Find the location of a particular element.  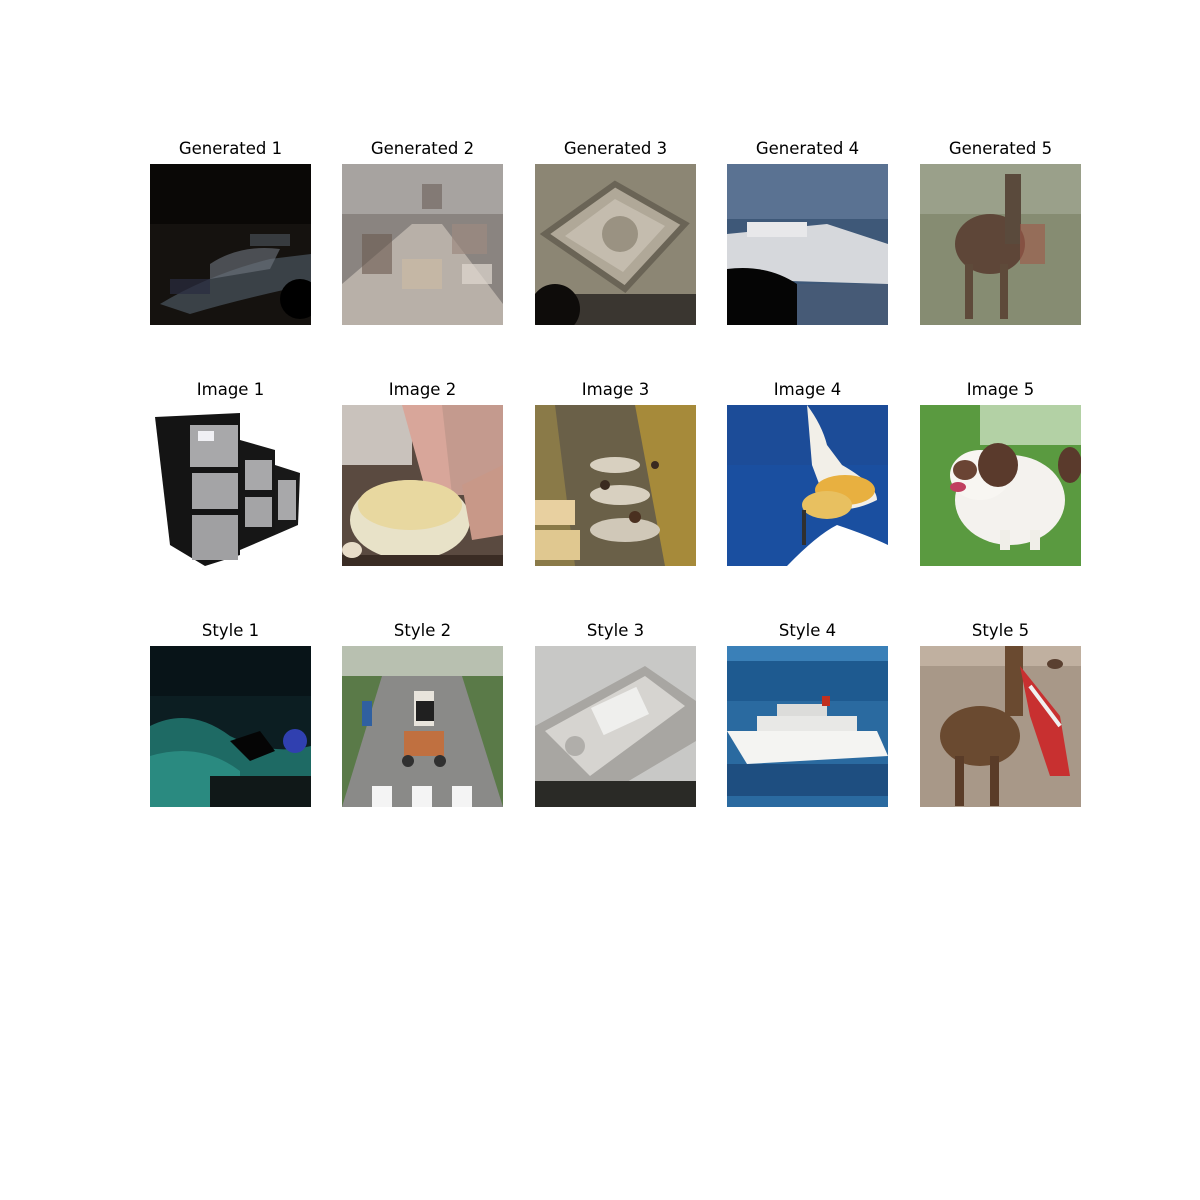

panel-title: Image 1 is located at coordinates (230, 389).